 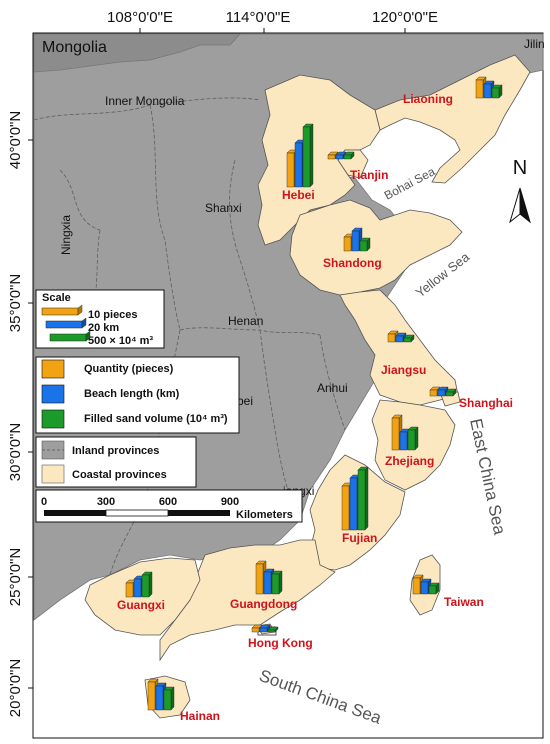 I want to click on bar-hebei-beach, so click(x=298, y=165).